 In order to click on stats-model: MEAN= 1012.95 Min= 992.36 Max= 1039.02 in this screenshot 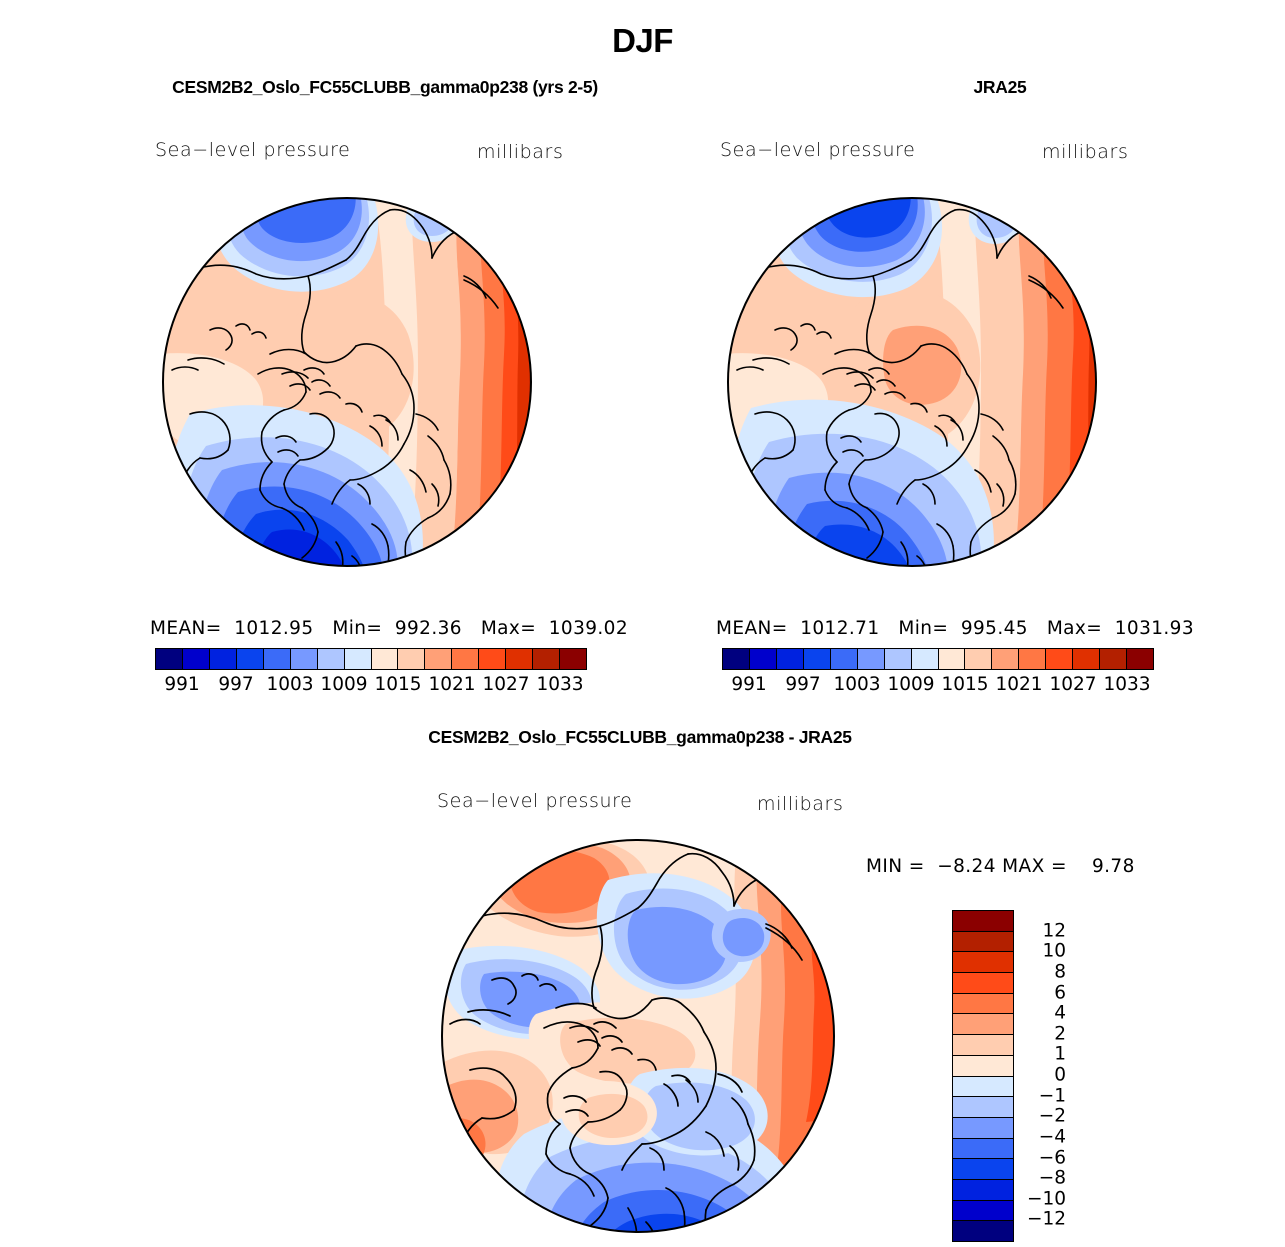, I will do `click(389, 628)`.